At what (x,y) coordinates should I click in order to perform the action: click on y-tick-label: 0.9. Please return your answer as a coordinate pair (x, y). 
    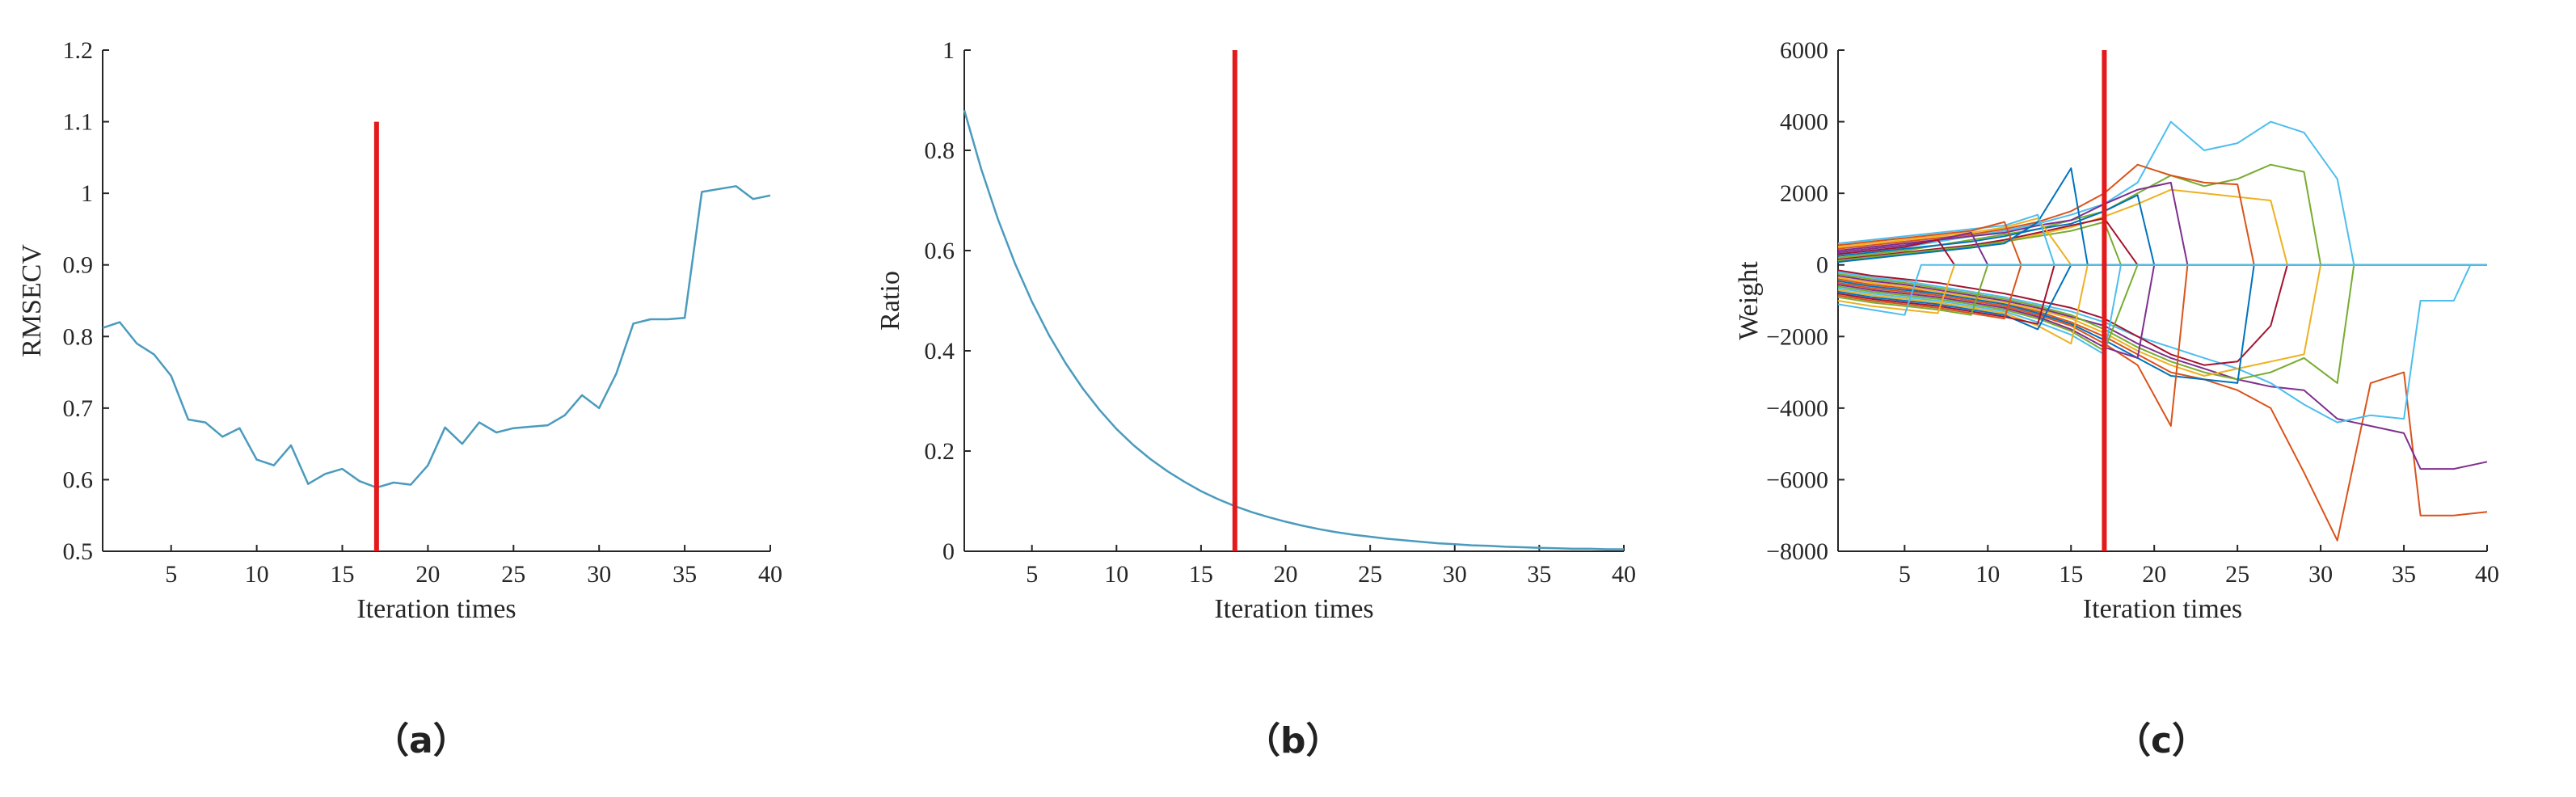
    Looking at the image, I should click on (78, 265).